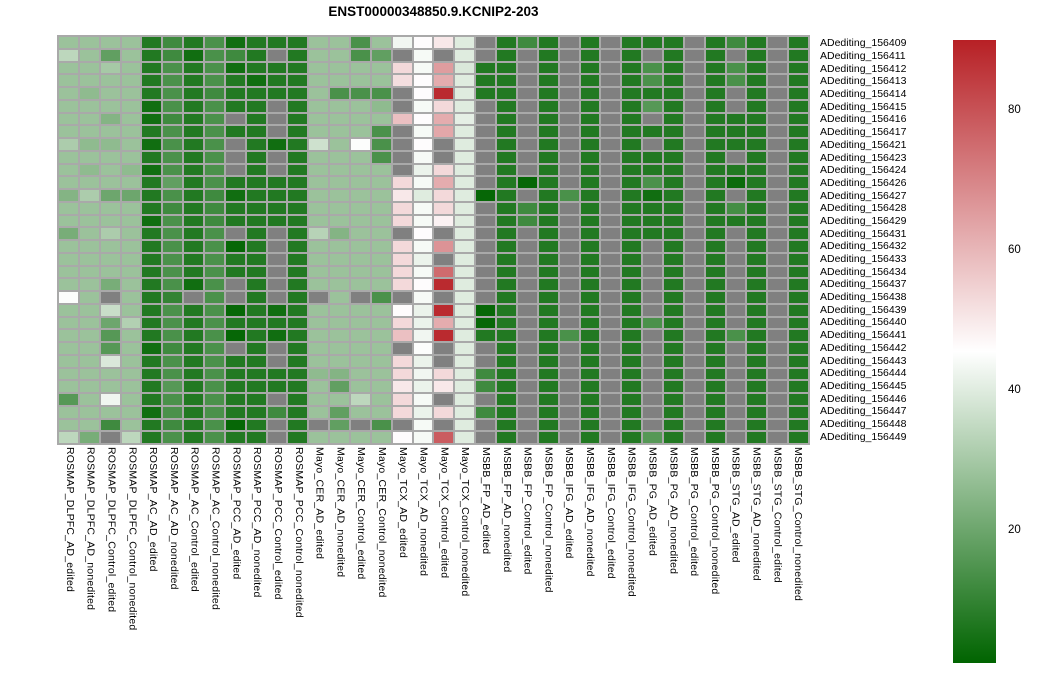  What do you see at coordinates (756, 514) in the screenshot?
I see `column-label: MSBB_STG_AD_nonedited` at bounding box center [756, 514].